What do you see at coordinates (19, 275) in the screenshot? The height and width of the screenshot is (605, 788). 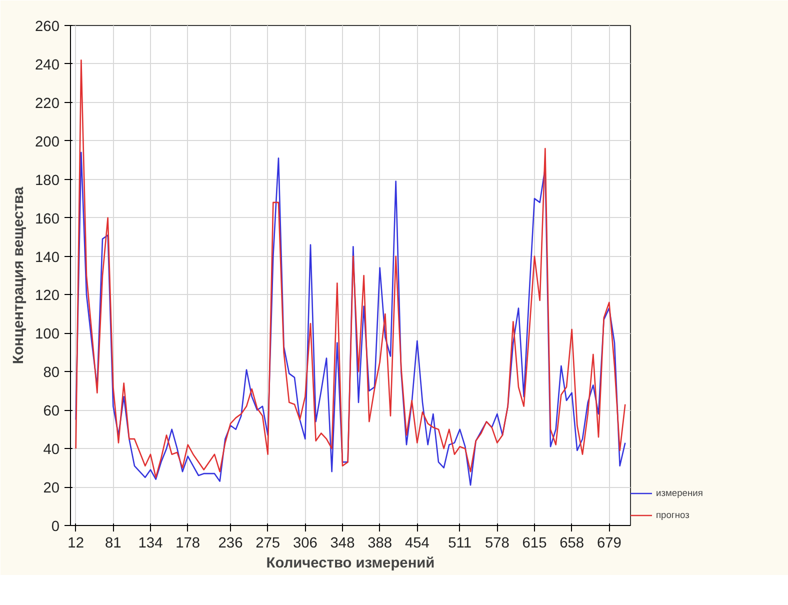 I see `y-axis-title: Концентрация вещества` at bounding box center [19, 275].